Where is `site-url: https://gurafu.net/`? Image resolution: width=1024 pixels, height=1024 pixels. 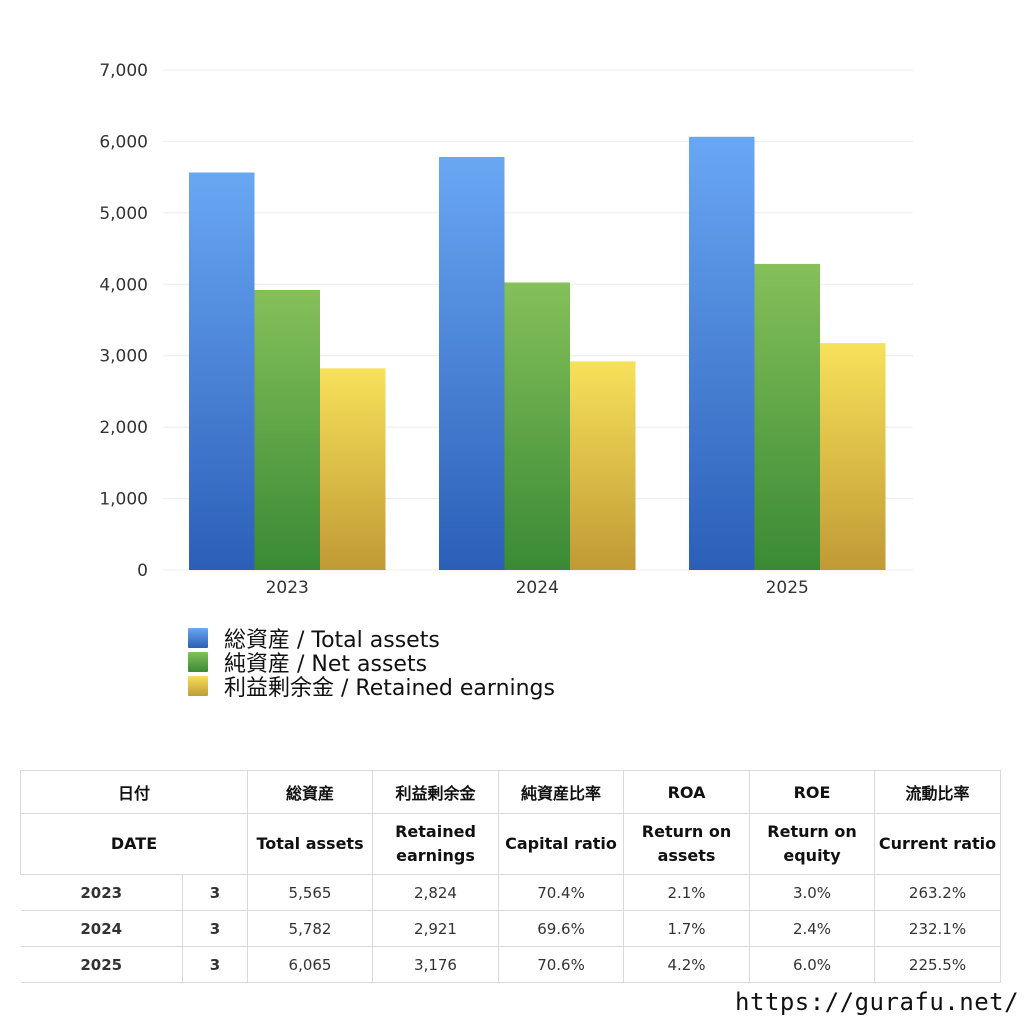 site-url: https://gurafu.net/ is located at coordinates (877, 1002).